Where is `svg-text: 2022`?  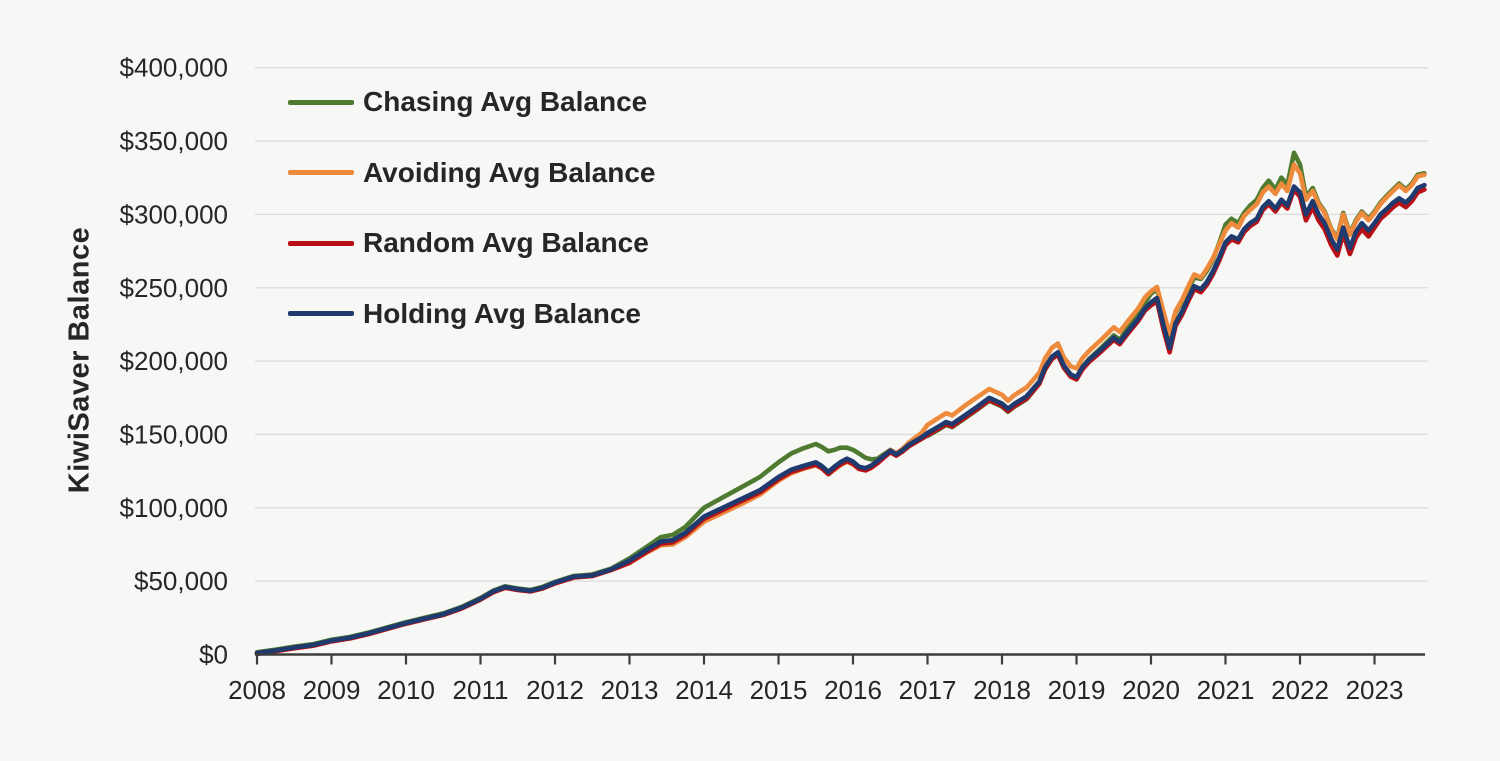
svg-text: 2022 is located at coordinates (1300, 690).